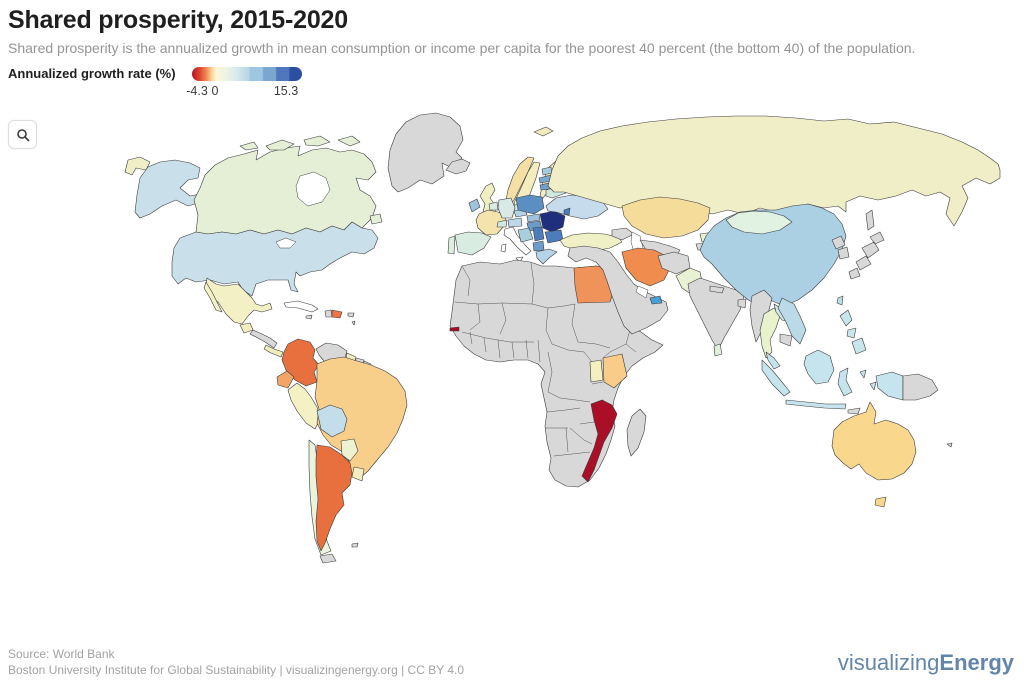 This screenshot has width=1024, height=686. Describe the element at coordinates (845, 382) in the screenshot. I see `country-indonesia-sulawesi` at that location.